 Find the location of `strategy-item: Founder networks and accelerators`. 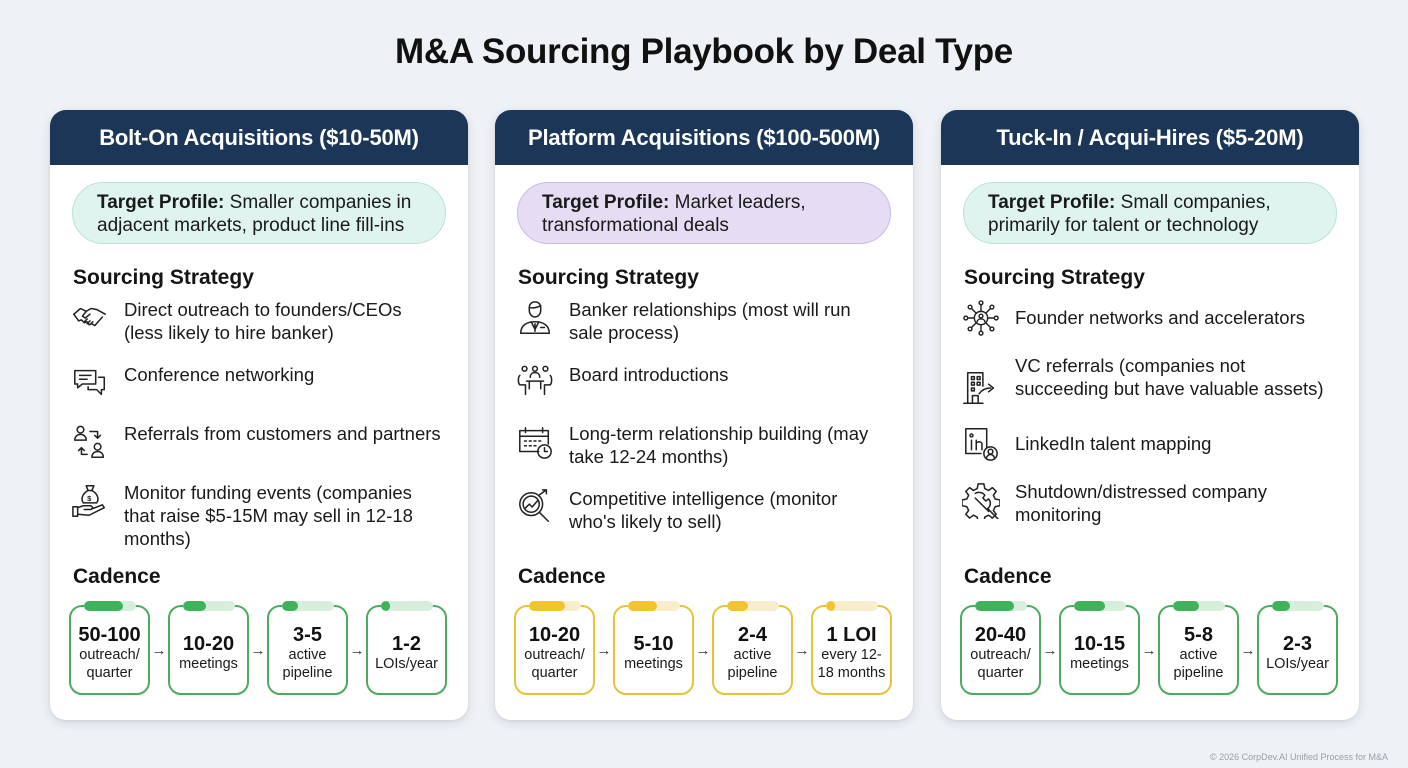

strategy-item: Founder networks and accelerators is located at coordinates (1160, 318).